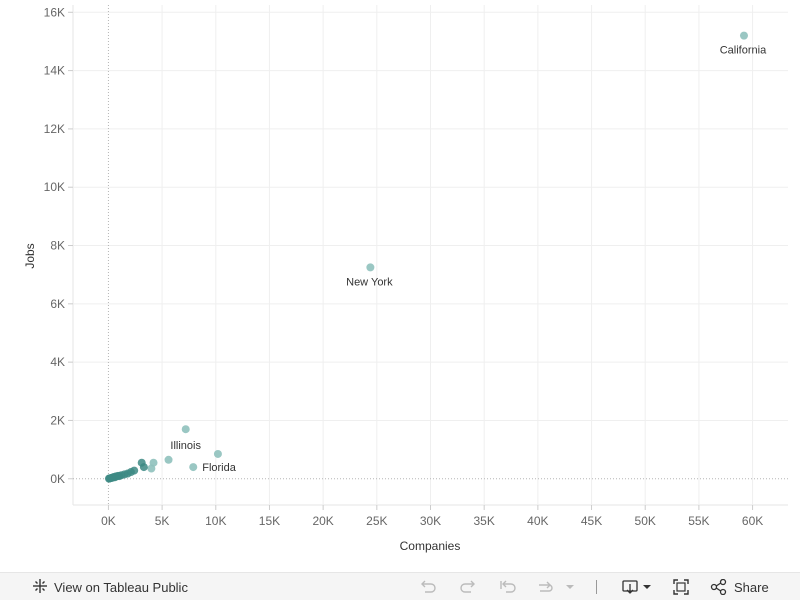 The image size is (800, 600). I want to click on toolbar-separator, so click(596, 587).